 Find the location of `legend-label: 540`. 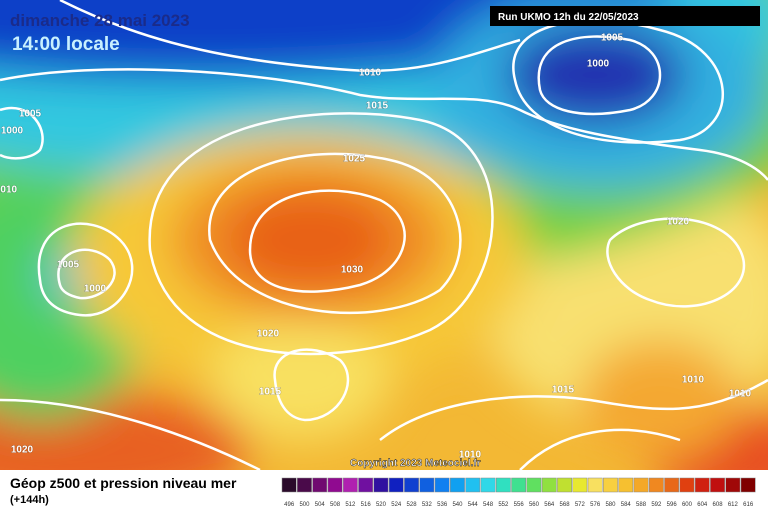

legend-label: 540 is located at coordinates (457, 505).